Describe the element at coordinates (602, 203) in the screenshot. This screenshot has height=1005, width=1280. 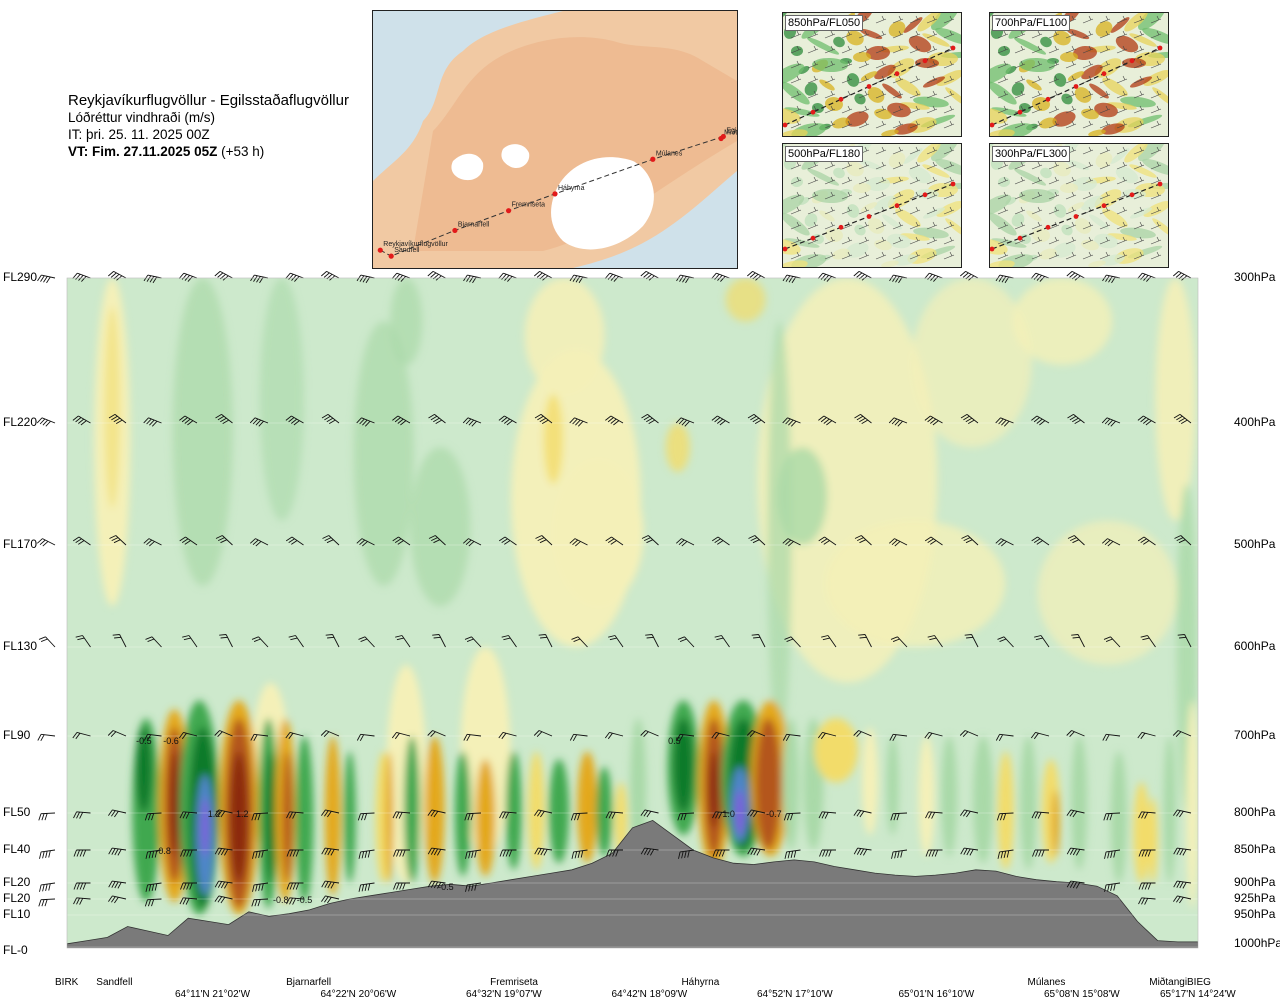
I see `vatnajokull-glacier` at that location.